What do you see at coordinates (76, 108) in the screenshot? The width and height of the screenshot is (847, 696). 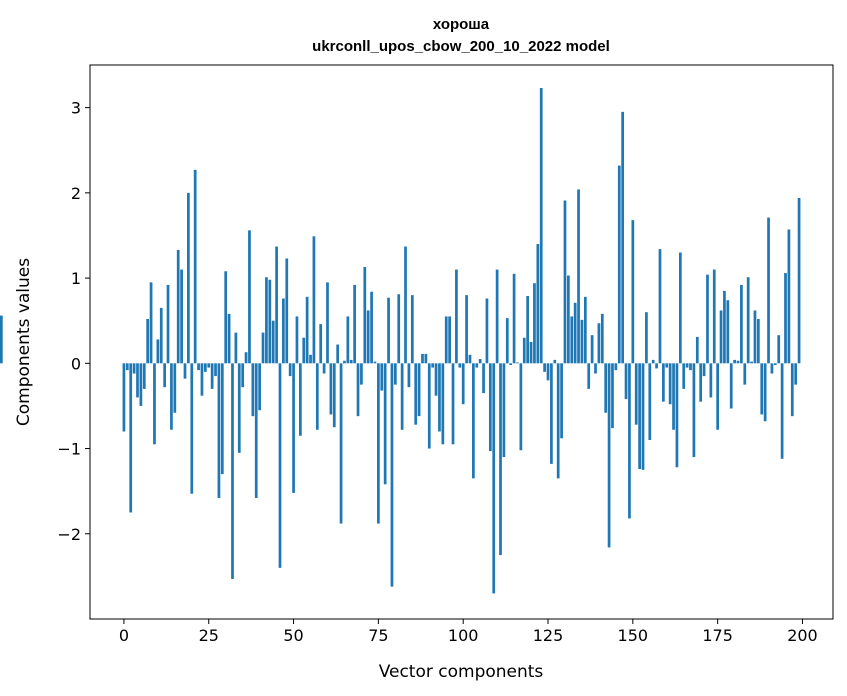 I see `y-tick-label: 3` at bounding box center [76, 108].